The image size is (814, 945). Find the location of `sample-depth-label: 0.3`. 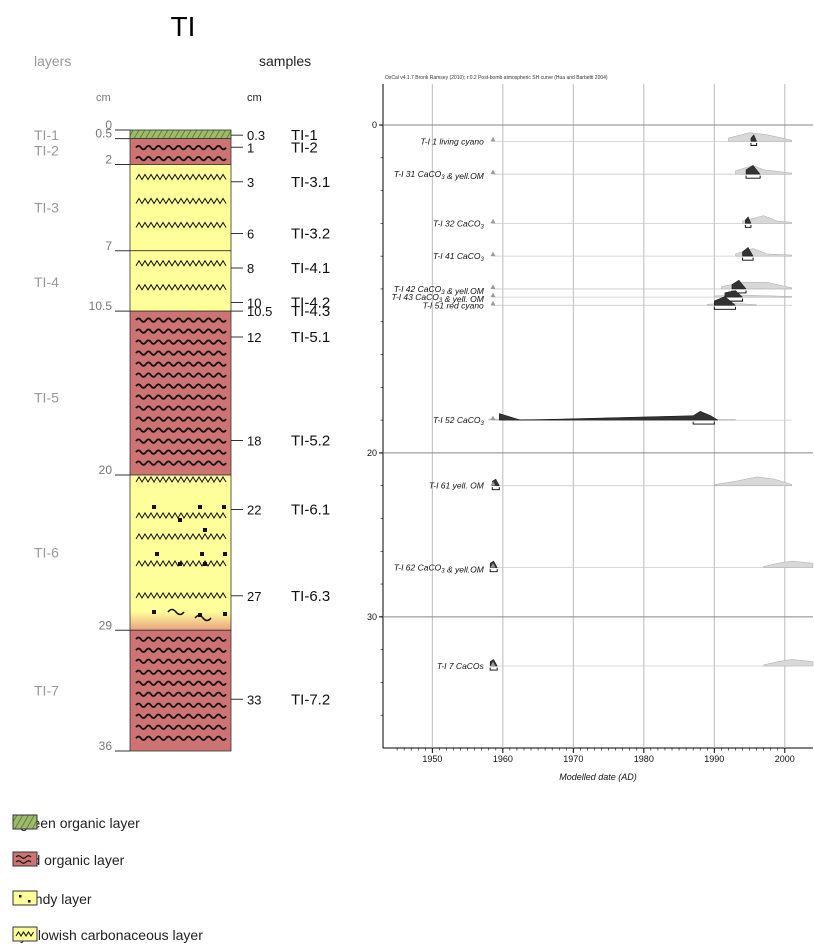

sample-depth-label: 0.3 is located at coordinates (256, 135).